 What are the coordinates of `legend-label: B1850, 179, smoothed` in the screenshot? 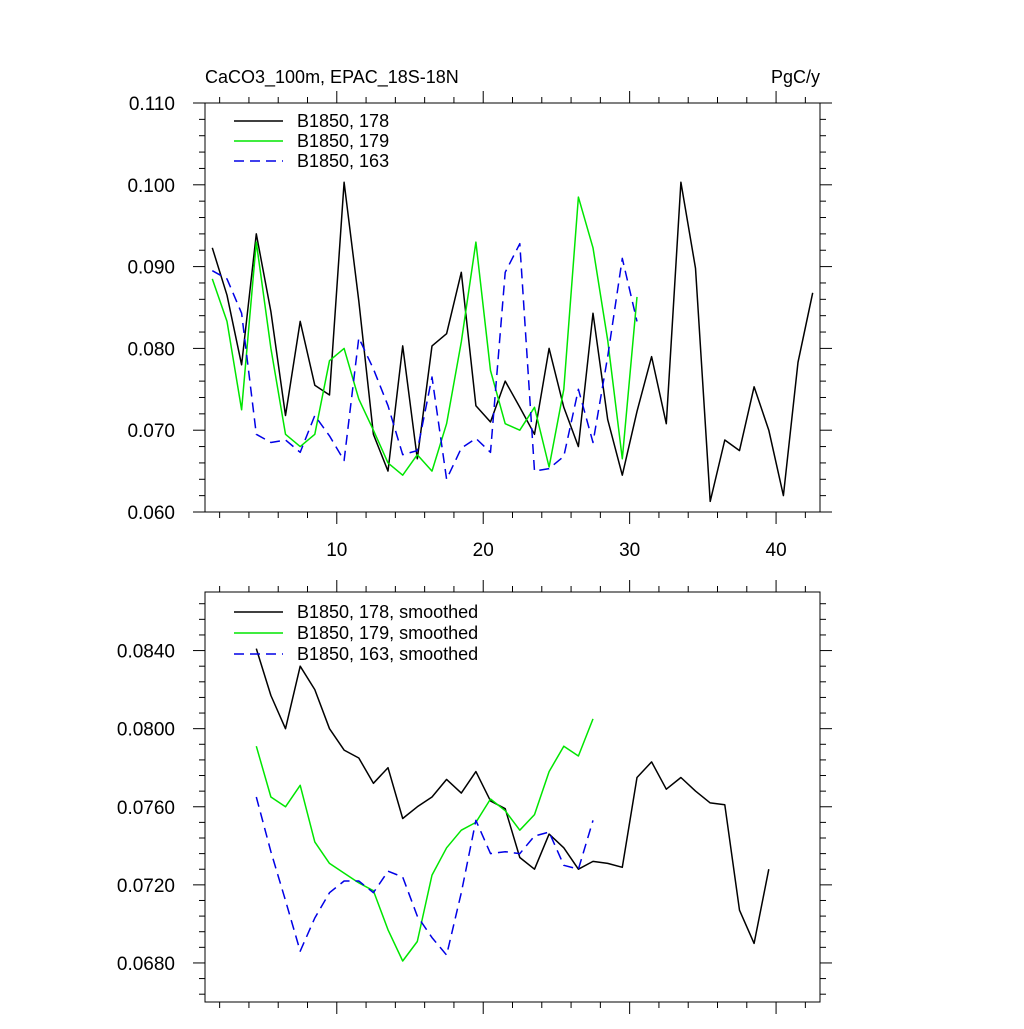 It's located at (387, 633).